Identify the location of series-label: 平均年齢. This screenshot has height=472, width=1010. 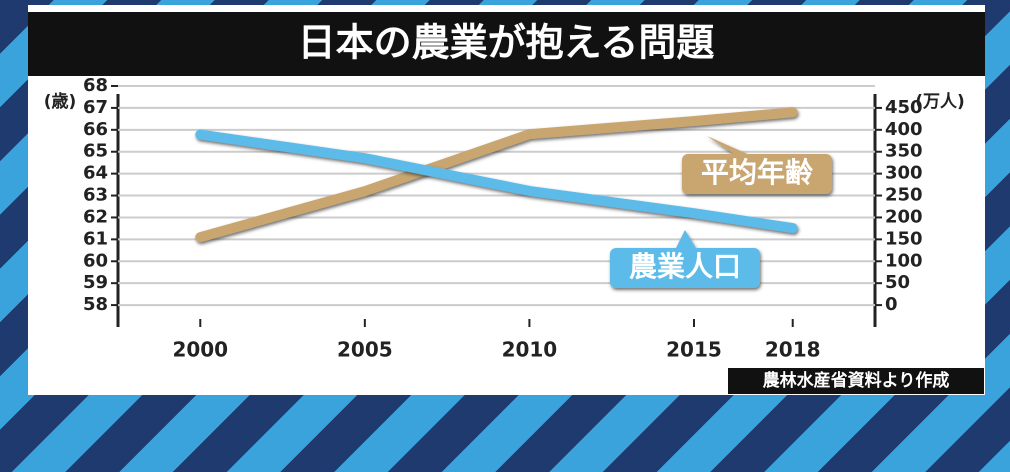
(757, 165).